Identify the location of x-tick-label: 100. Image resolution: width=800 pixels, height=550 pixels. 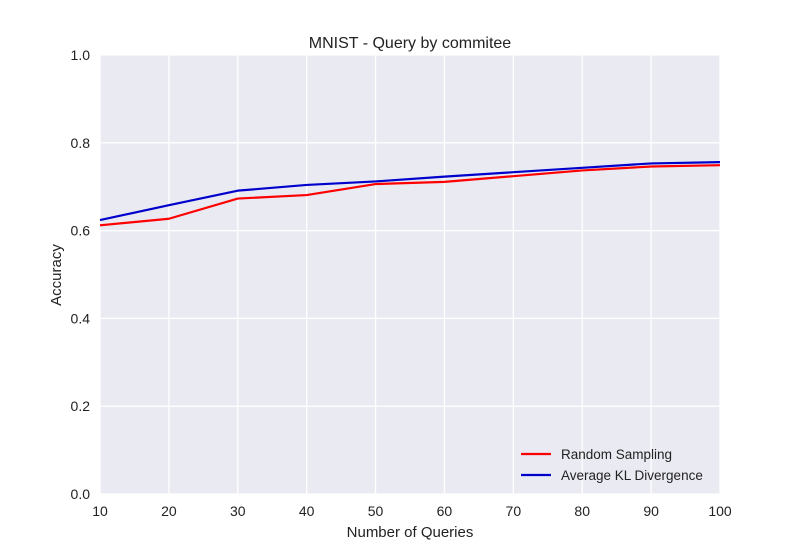
(720, 511).